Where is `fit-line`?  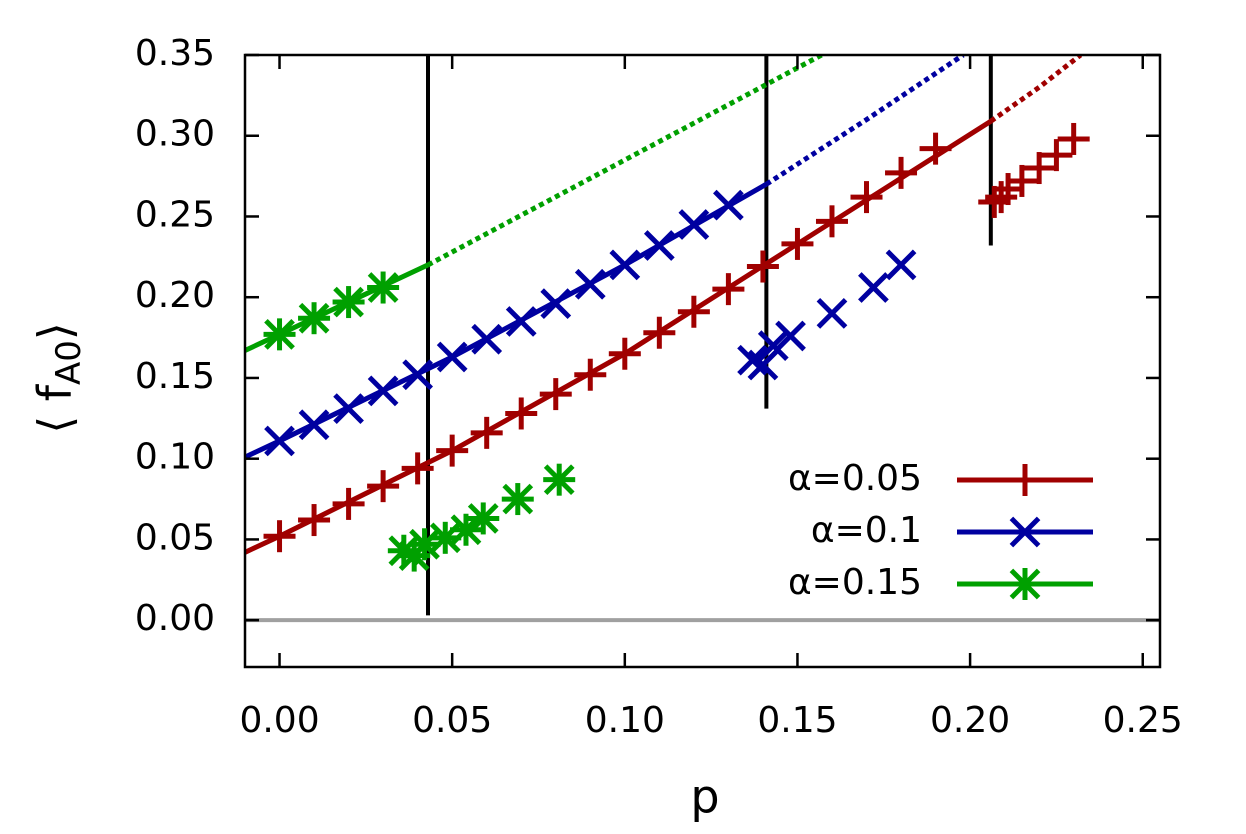 fit-line is located at coordinates (337, 307).